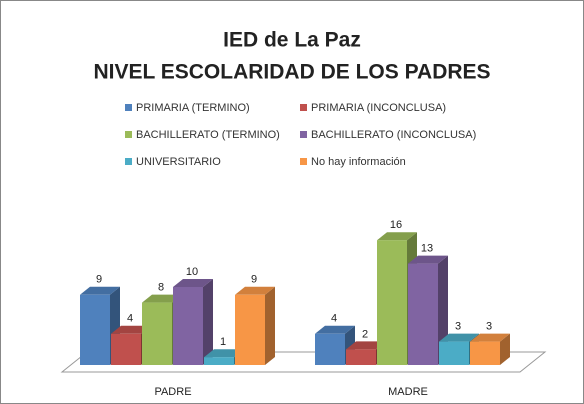 The width and height of the screenshot is (584, 404). I want to click on x-tick-label: PADRE, so click(172, 392).